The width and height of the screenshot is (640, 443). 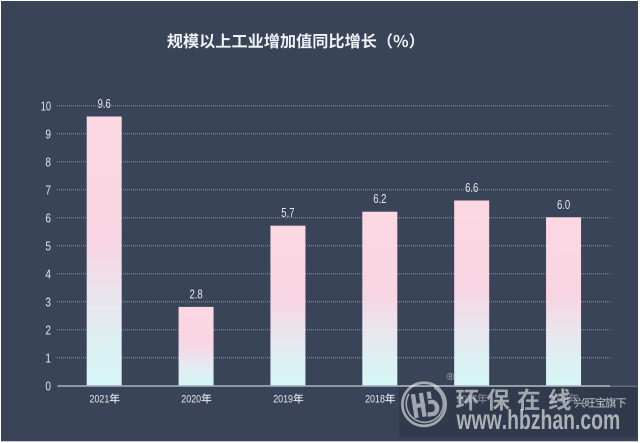 What do you see at coordinates (48, 385) in the screenshot?
I see `svg-text: 0` at bounding box center [48, 385].